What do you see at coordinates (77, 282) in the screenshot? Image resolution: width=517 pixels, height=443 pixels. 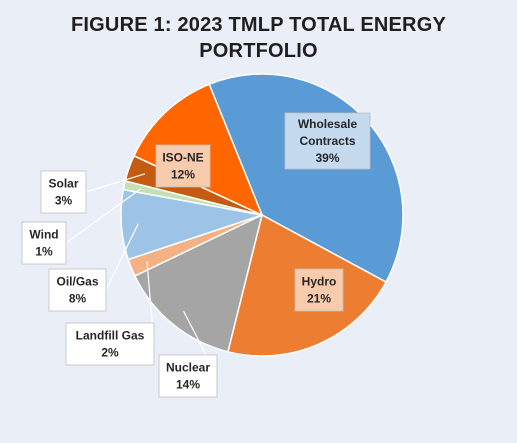 I see `data-label-category: Oil/Gas` at bounding box center [77, 282].